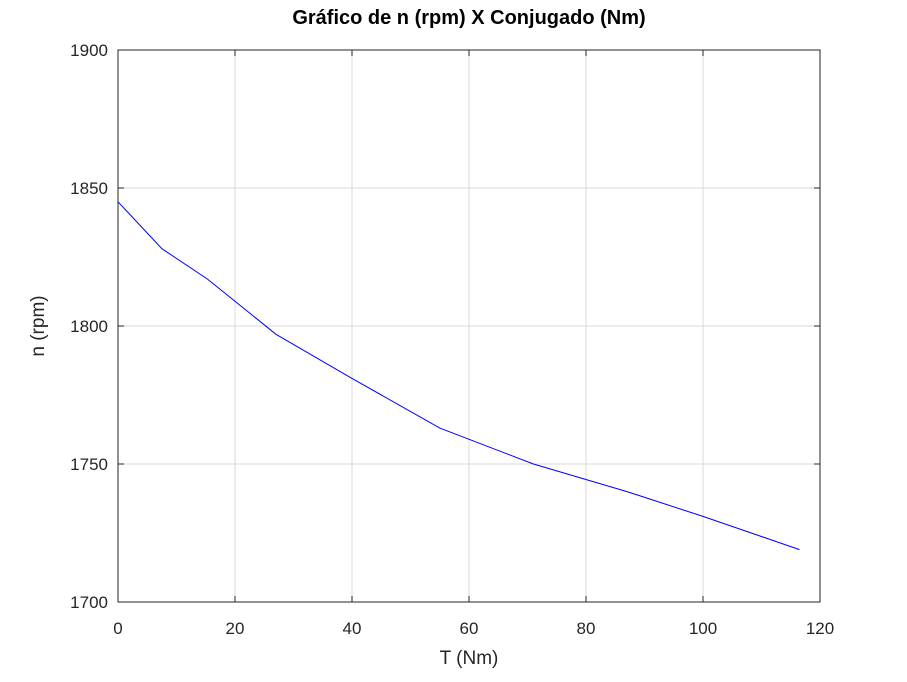 This screenshot has height=682, width=907. What do you see at coordinates (117, 628) in the screenshot?
I see `x-tick-label: 0` at bounding box center [117, 628].